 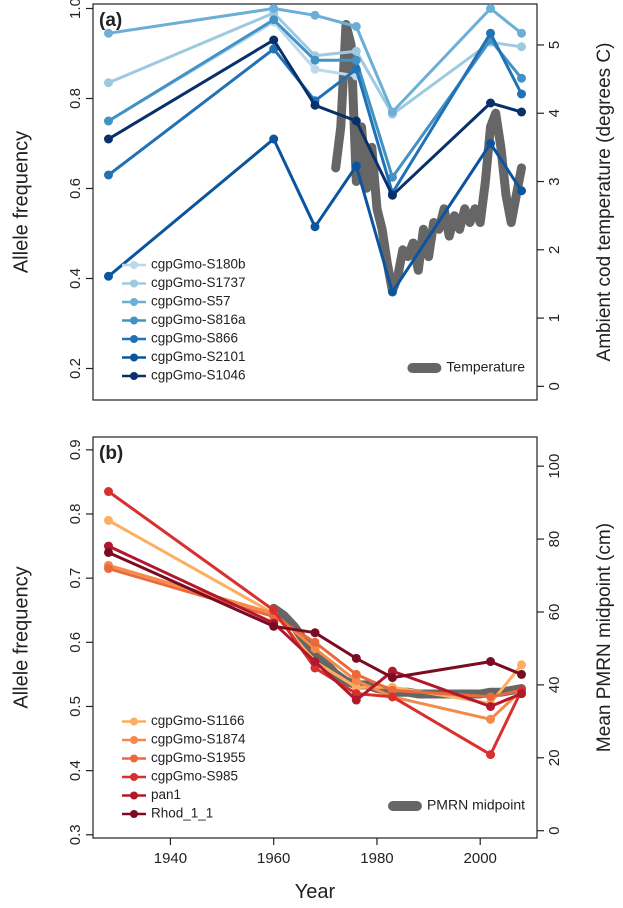 What do you see at coordinates (554, 757) in the screenshot?
I see `y2-tick-label: 20` at bounding box center [554, 757].